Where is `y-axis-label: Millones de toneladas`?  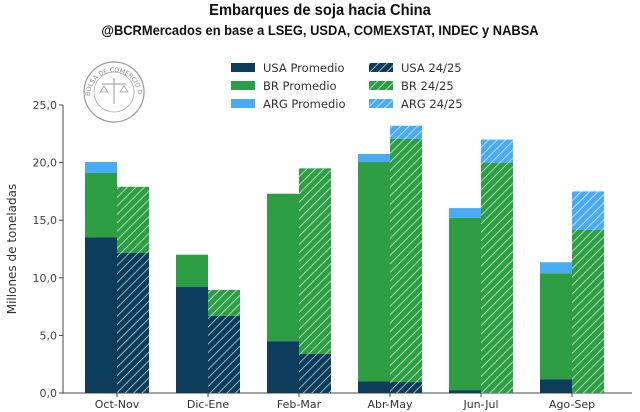 y-axis-label: Millones de toneladas is located at coordinates (12, 249).